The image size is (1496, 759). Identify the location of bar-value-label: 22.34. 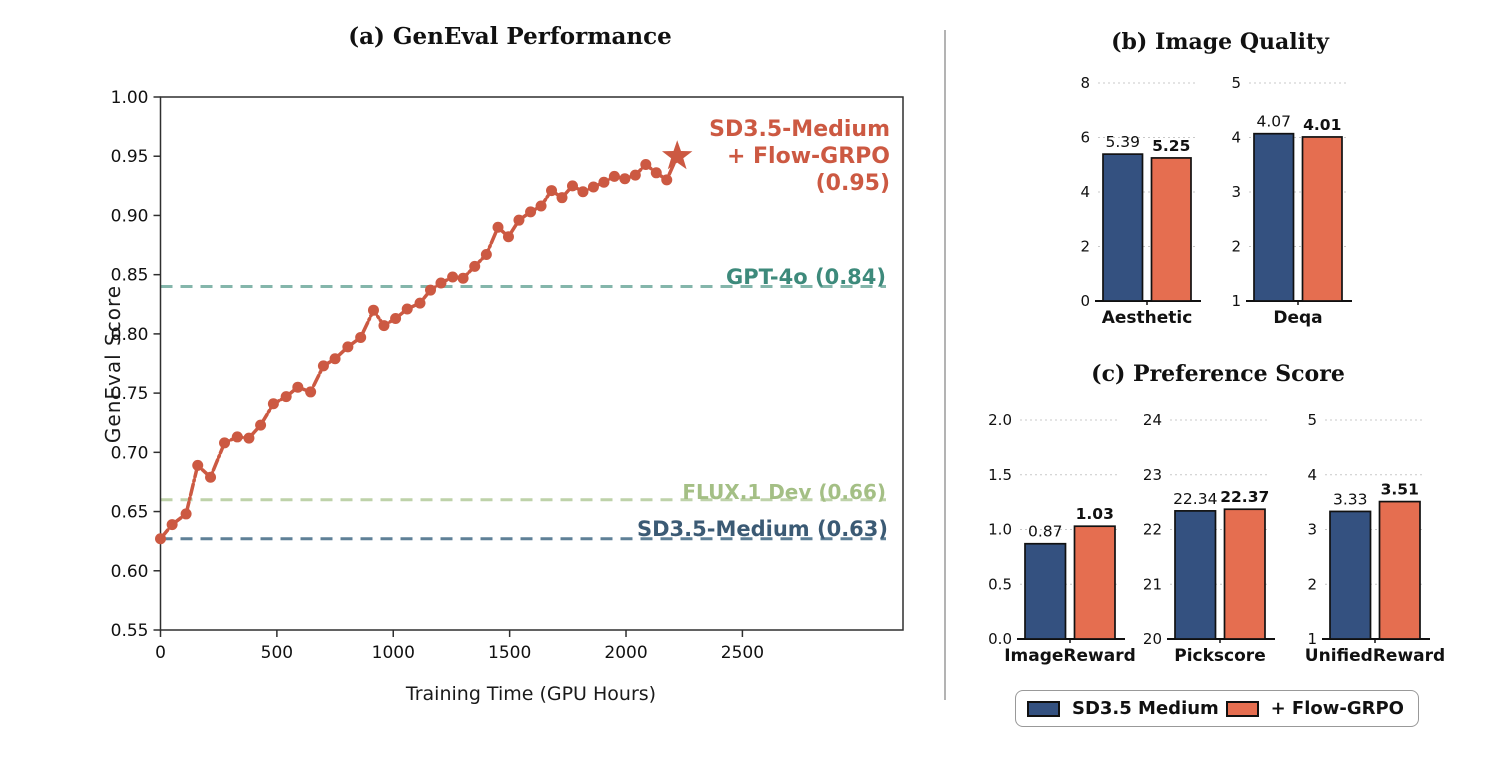
(1195, 499).